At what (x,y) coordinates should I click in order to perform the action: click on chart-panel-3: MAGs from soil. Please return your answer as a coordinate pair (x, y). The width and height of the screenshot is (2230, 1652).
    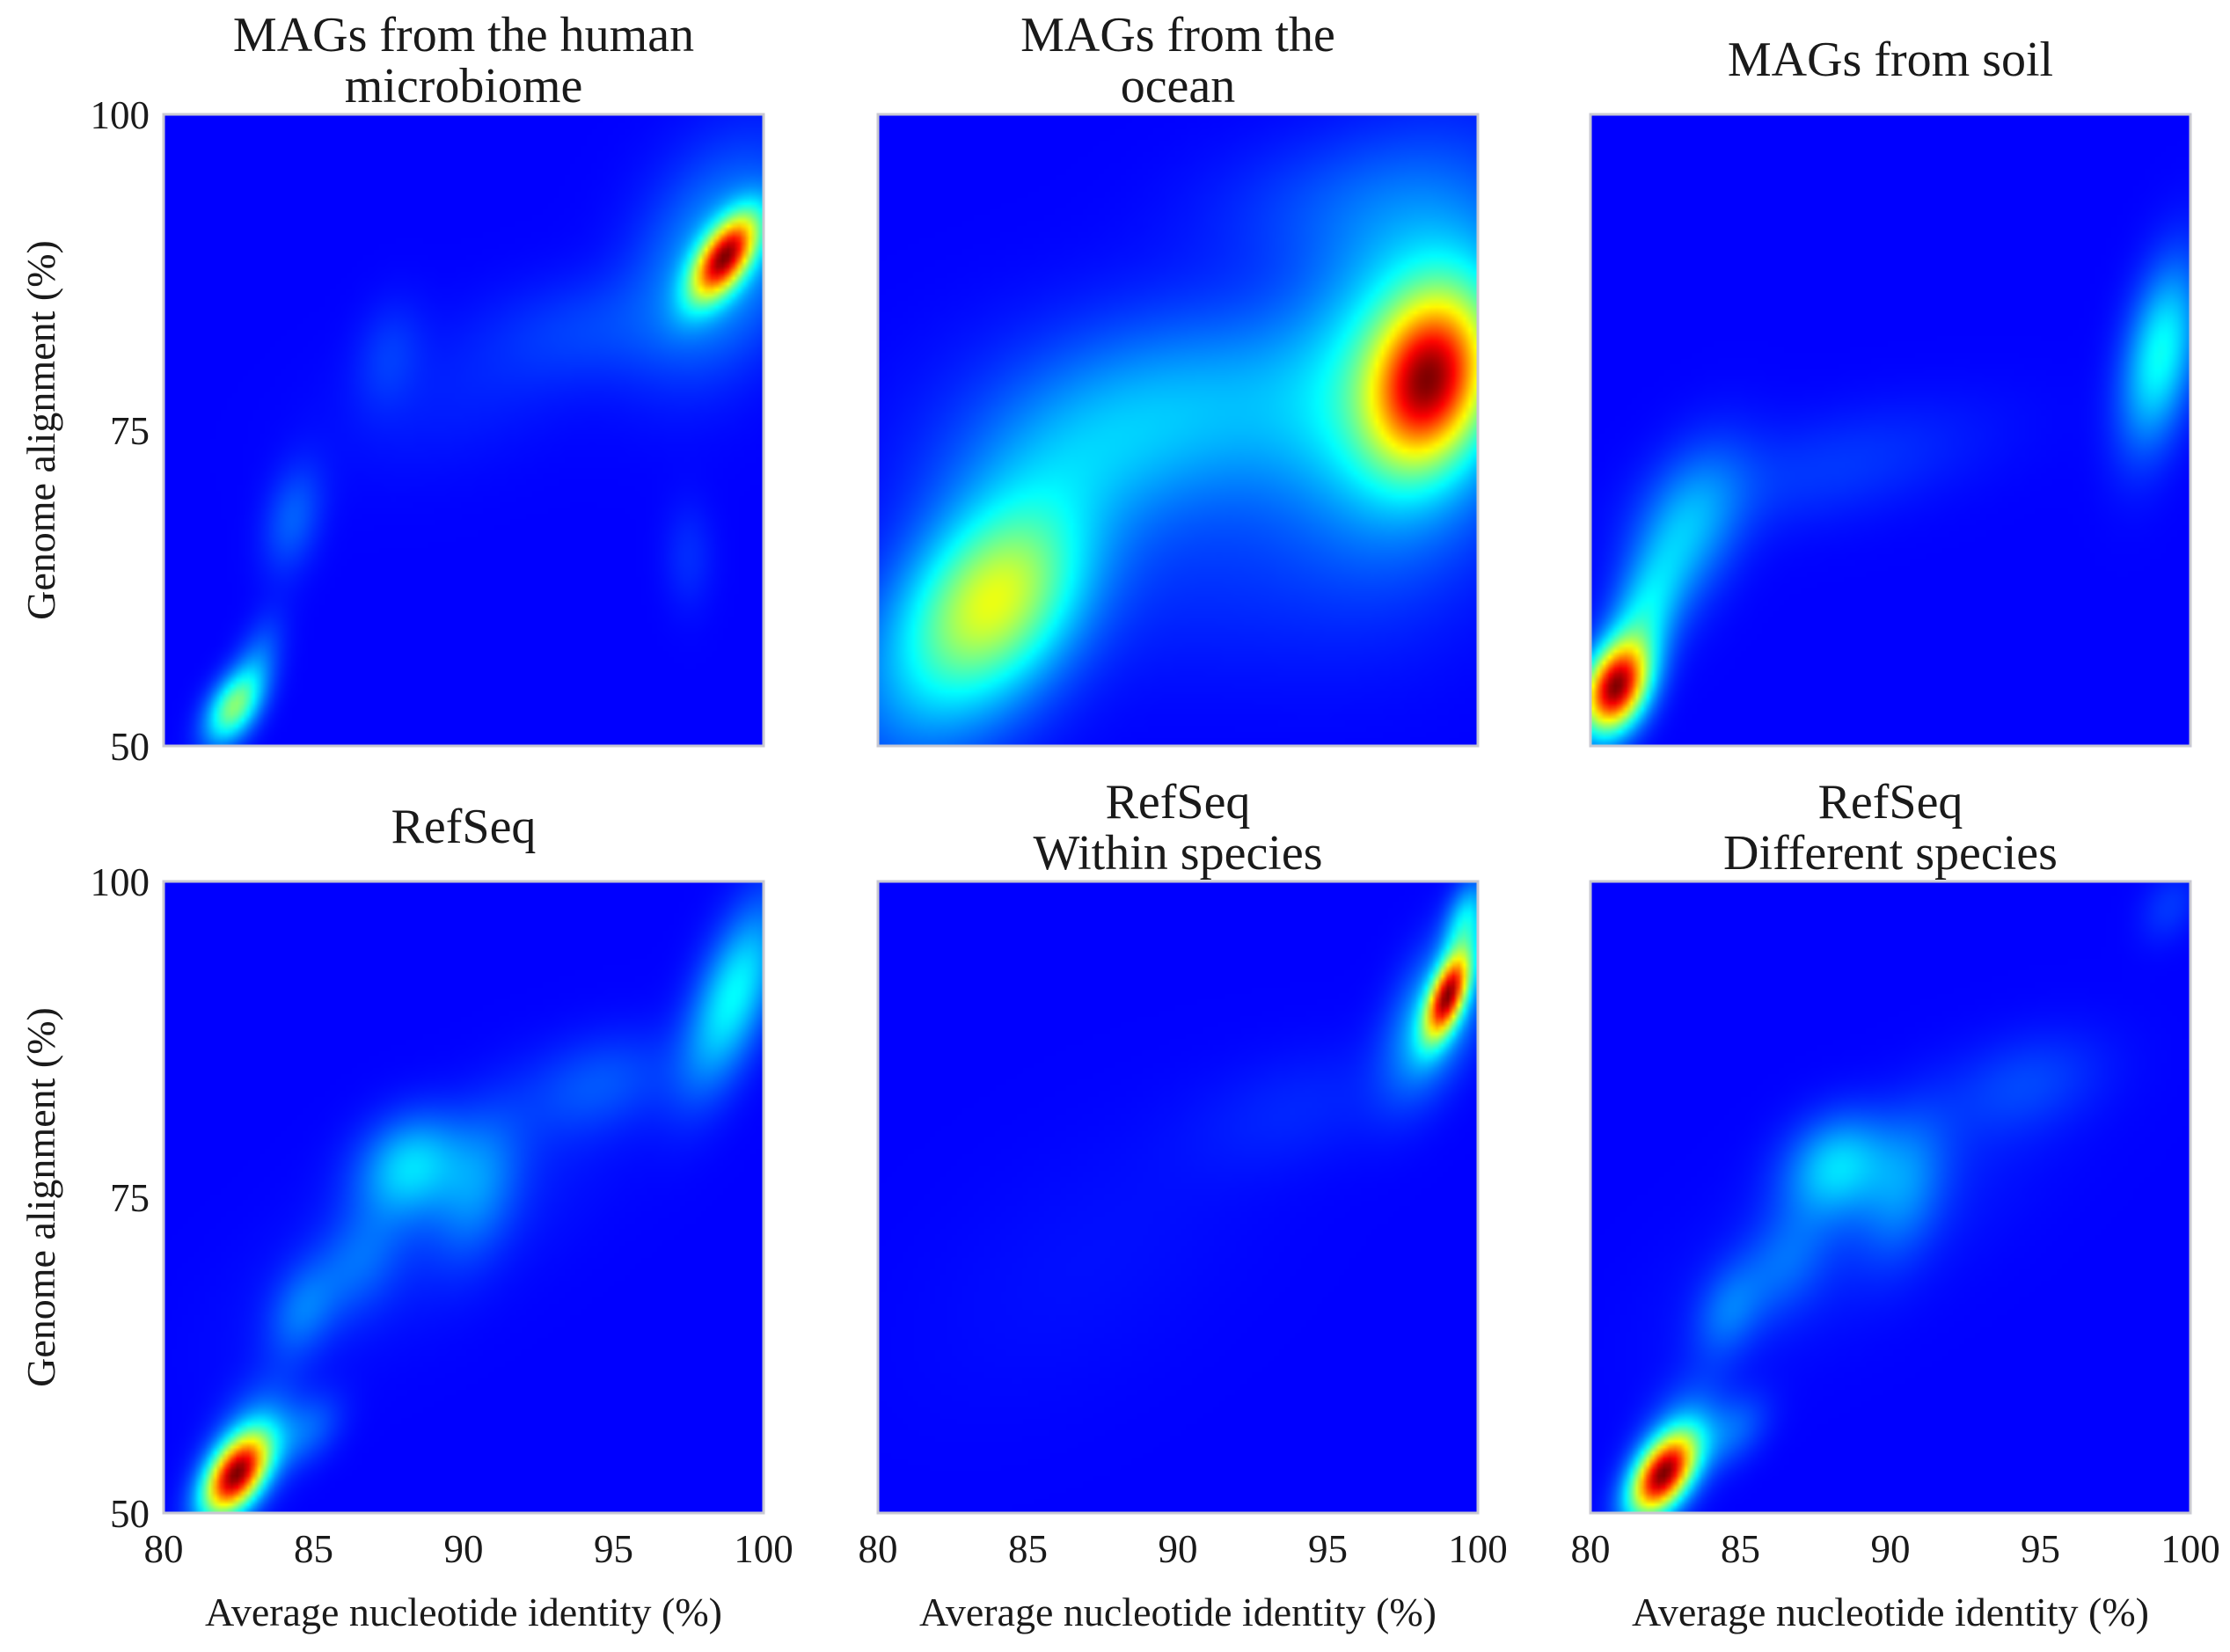
    Looking at the image, I should click on (1890, 390).